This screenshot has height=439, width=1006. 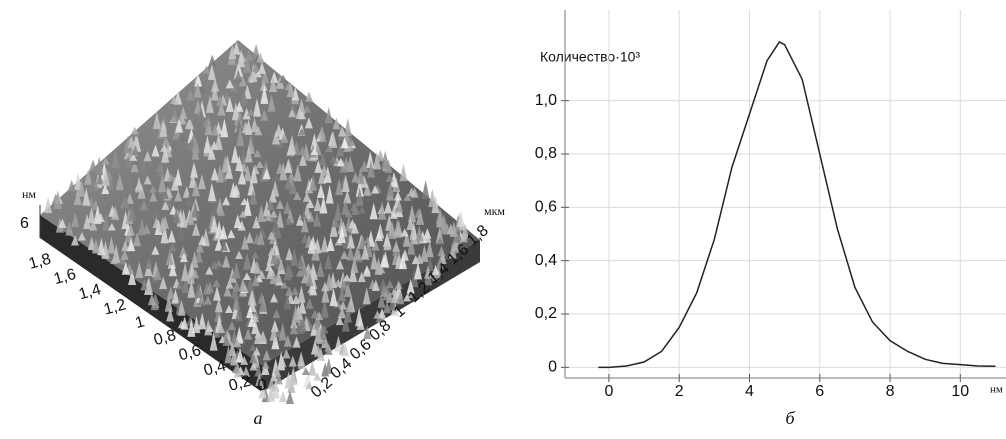 What do you see at coordinates (996, 390) in the screenshot?
I see `x-unit: нм` at bounding box center [996, 390].